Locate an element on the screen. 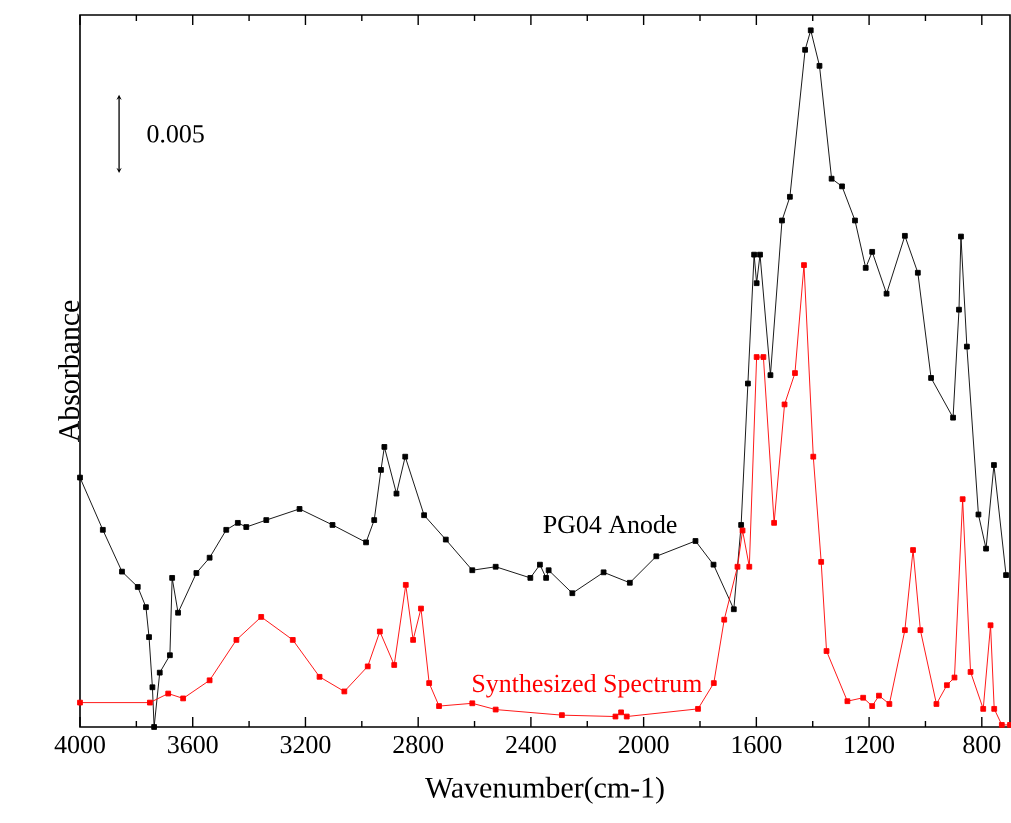 The height and width of the screenshot is (823, 1011). x-tick-label: 2000 is located at coordinates (643, 744).